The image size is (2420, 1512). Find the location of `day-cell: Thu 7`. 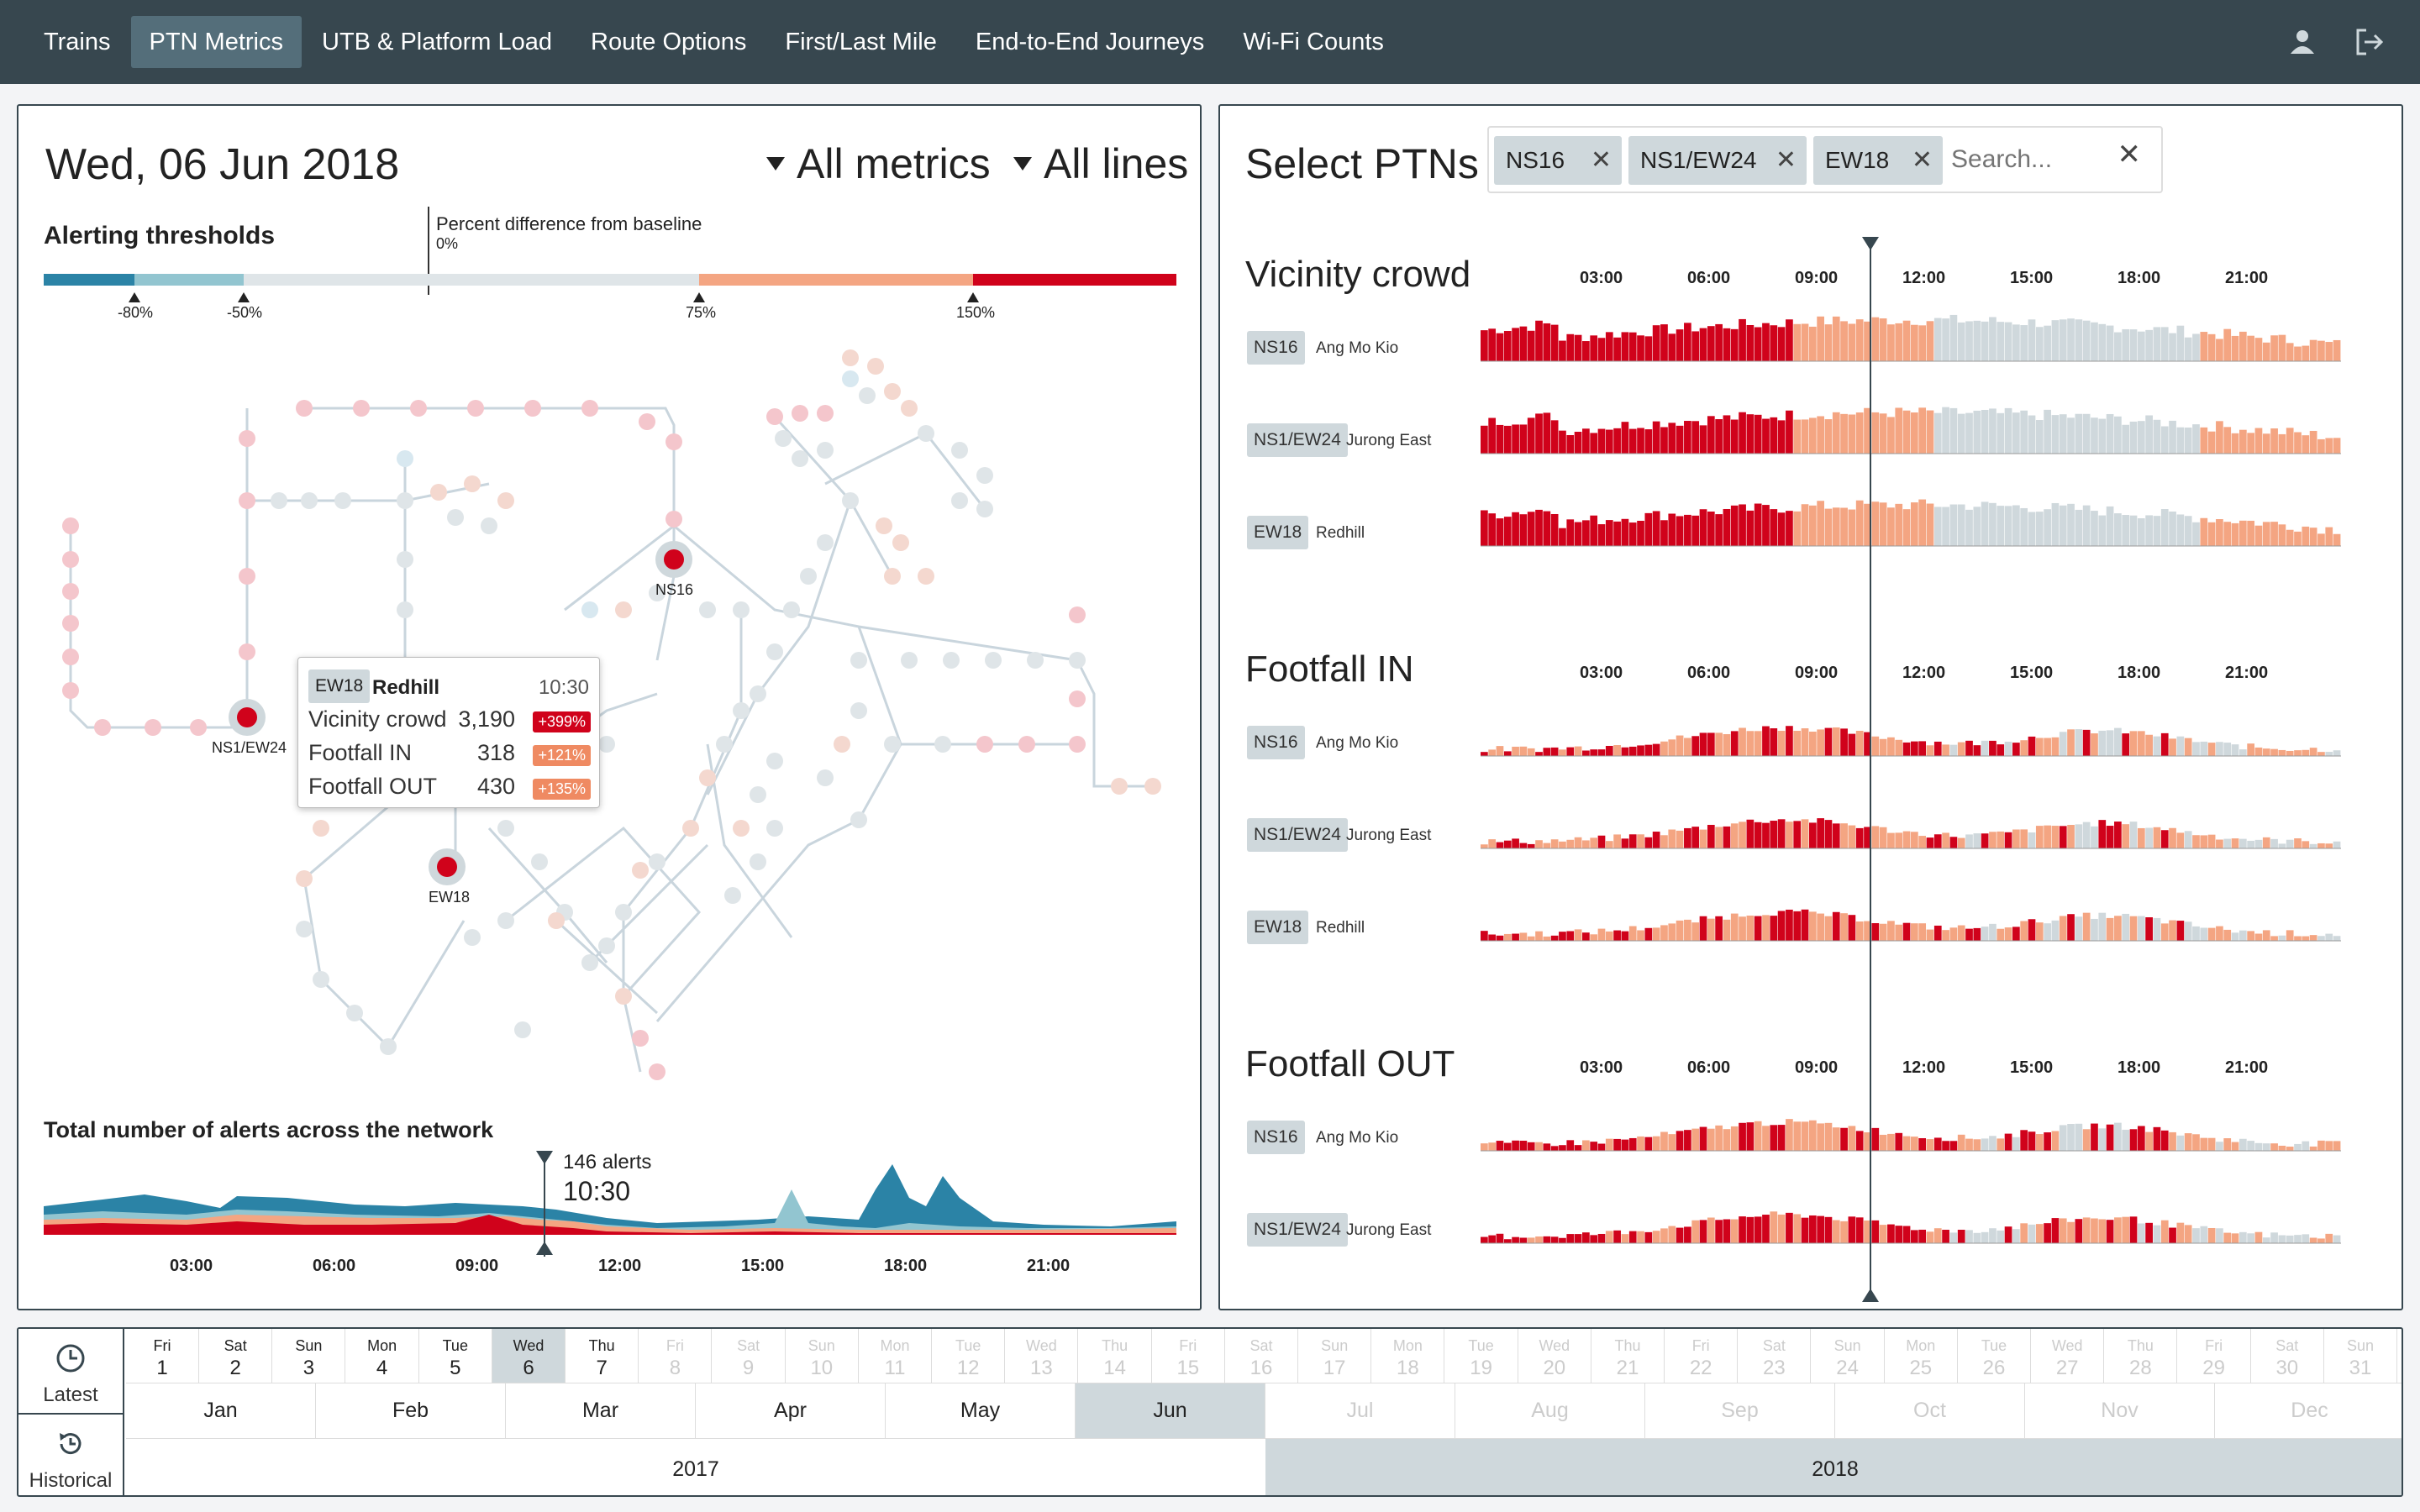

day-cell: Thu 7 is located at coordinates (602, 1356).